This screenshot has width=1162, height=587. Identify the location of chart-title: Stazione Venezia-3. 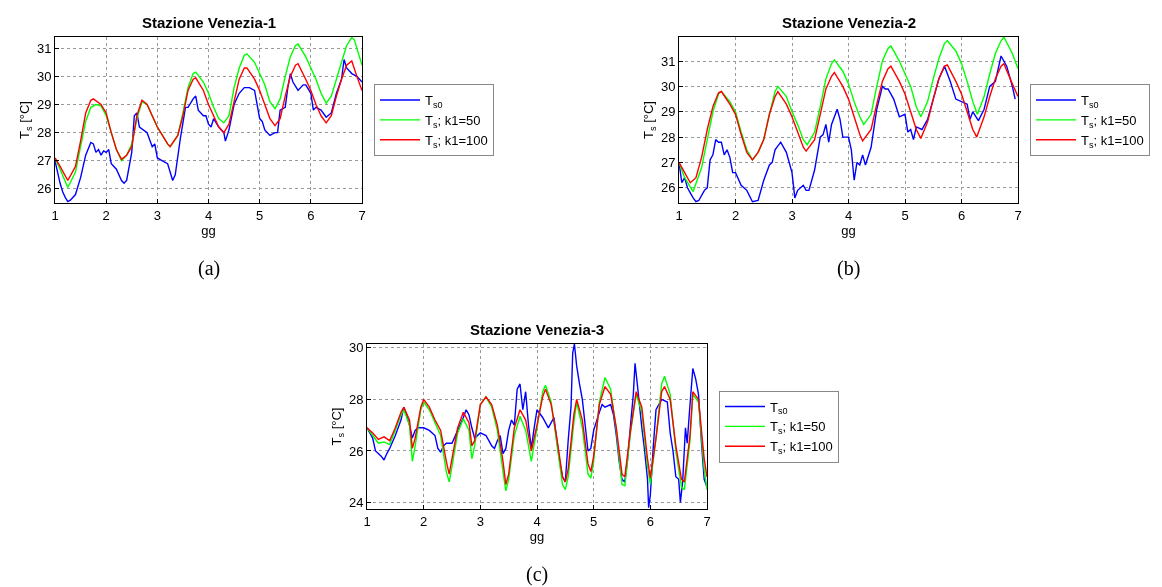
(537, 329).